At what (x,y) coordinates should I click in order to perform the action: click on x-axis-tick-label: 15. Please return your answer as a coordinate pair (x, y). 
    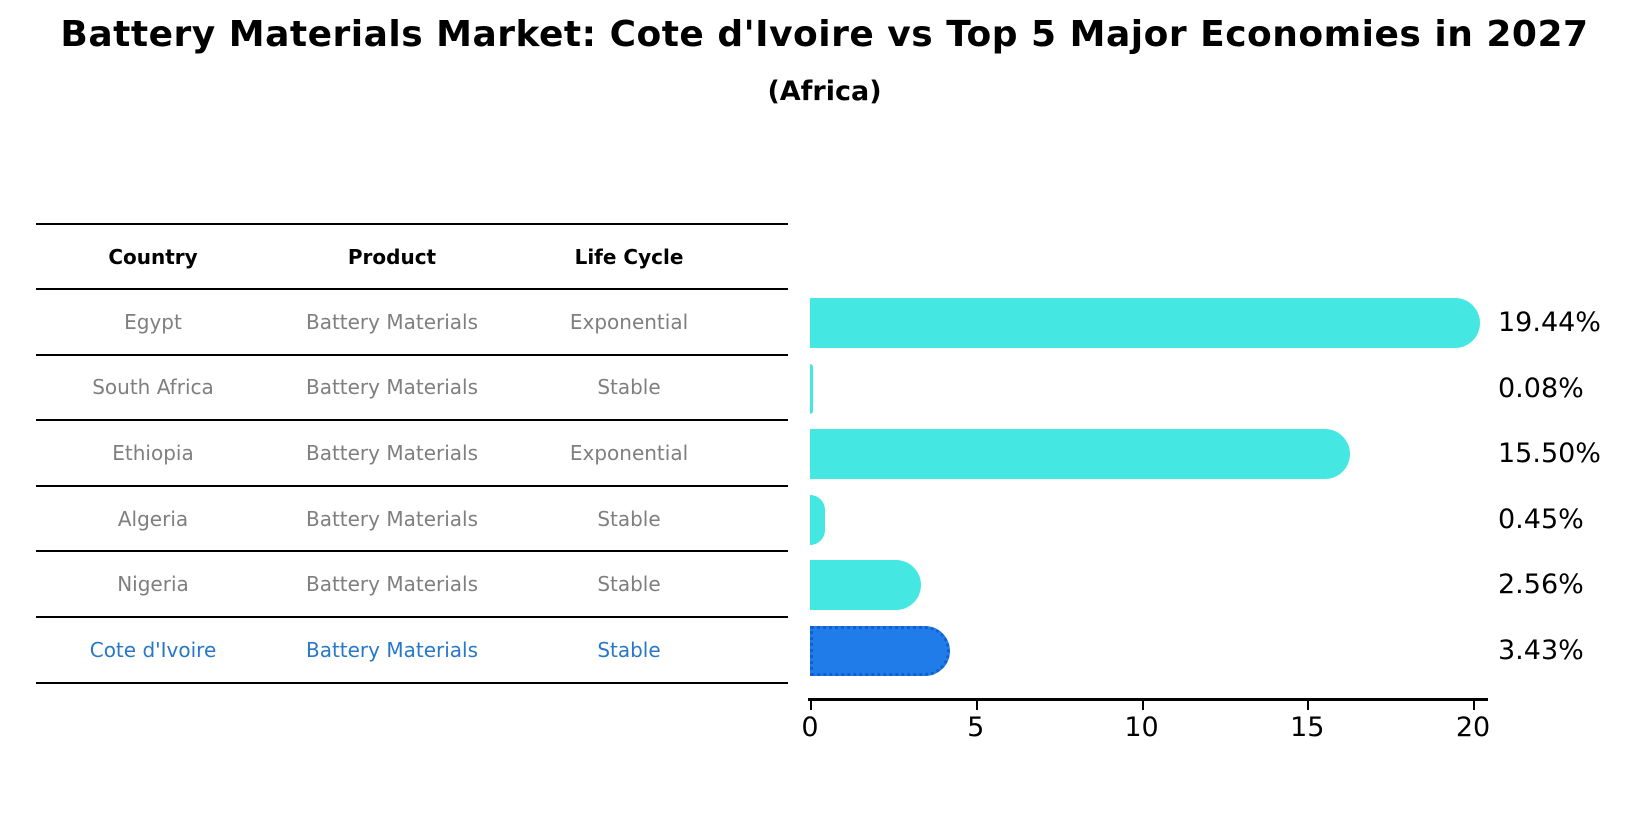
    Looking at the image, I should click on (1307, 727).